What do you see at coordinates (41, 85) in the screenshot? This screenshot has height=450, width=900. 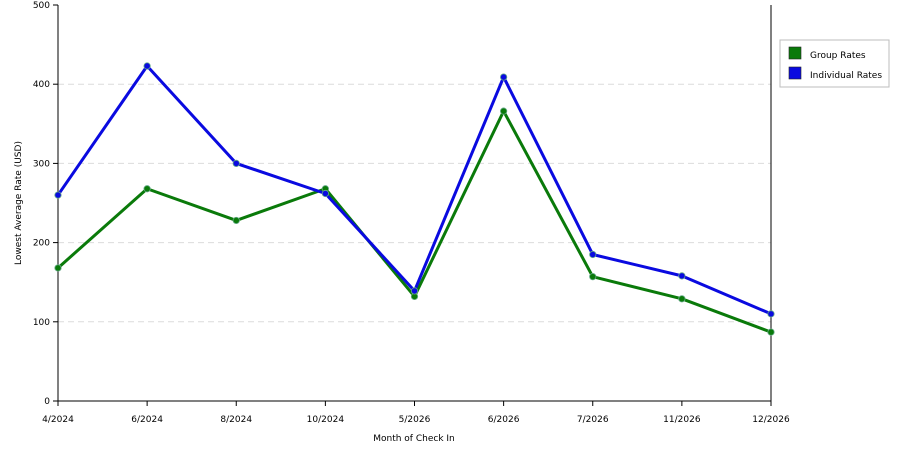 I see `y-tick-label: 400` at bounding box center [41, 85].